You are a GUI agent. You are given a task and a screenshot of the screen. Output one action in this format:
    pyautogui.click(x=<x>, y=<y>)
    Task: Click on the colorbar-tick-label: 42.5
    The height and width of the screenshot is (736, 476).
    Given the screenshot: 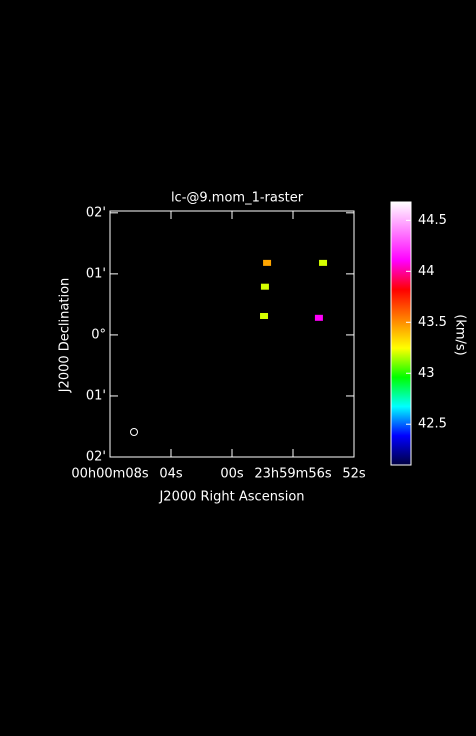 What is the action you would take?
    pyautogui.click(x=432, y=424)
    